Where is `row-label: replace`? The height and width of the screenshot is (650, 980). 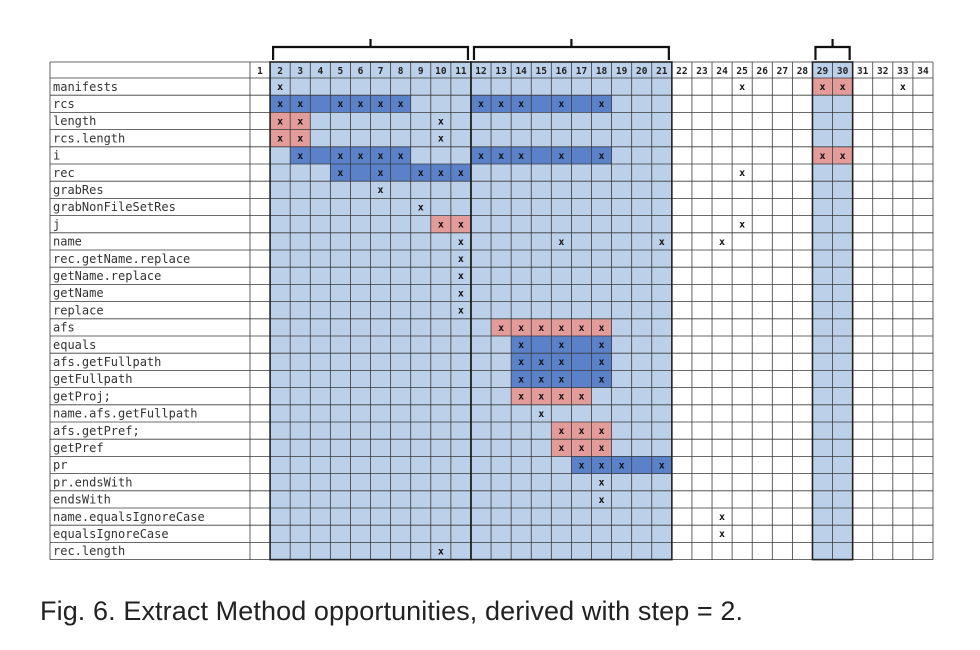
row-label: replace is located at coordinates (78, 310).